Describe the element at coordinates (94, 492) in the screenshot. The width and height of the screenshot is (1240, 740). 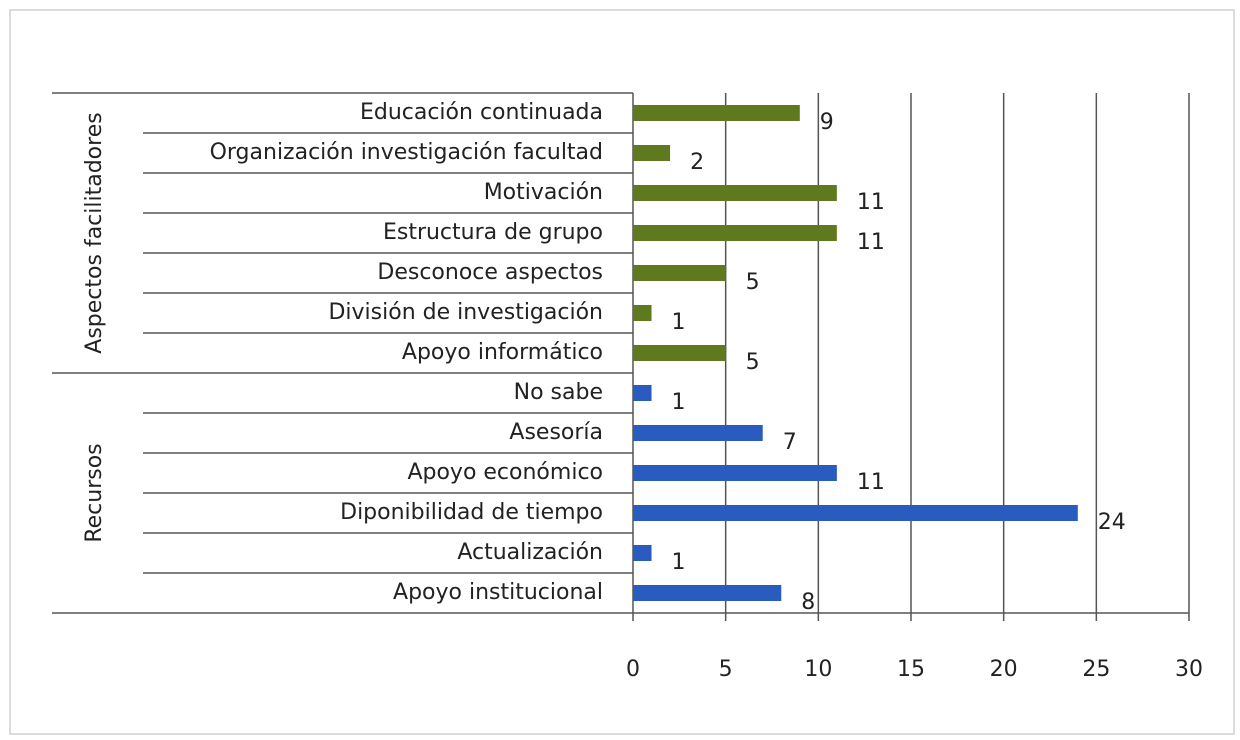
I see `group-label: Recursos` at that location.